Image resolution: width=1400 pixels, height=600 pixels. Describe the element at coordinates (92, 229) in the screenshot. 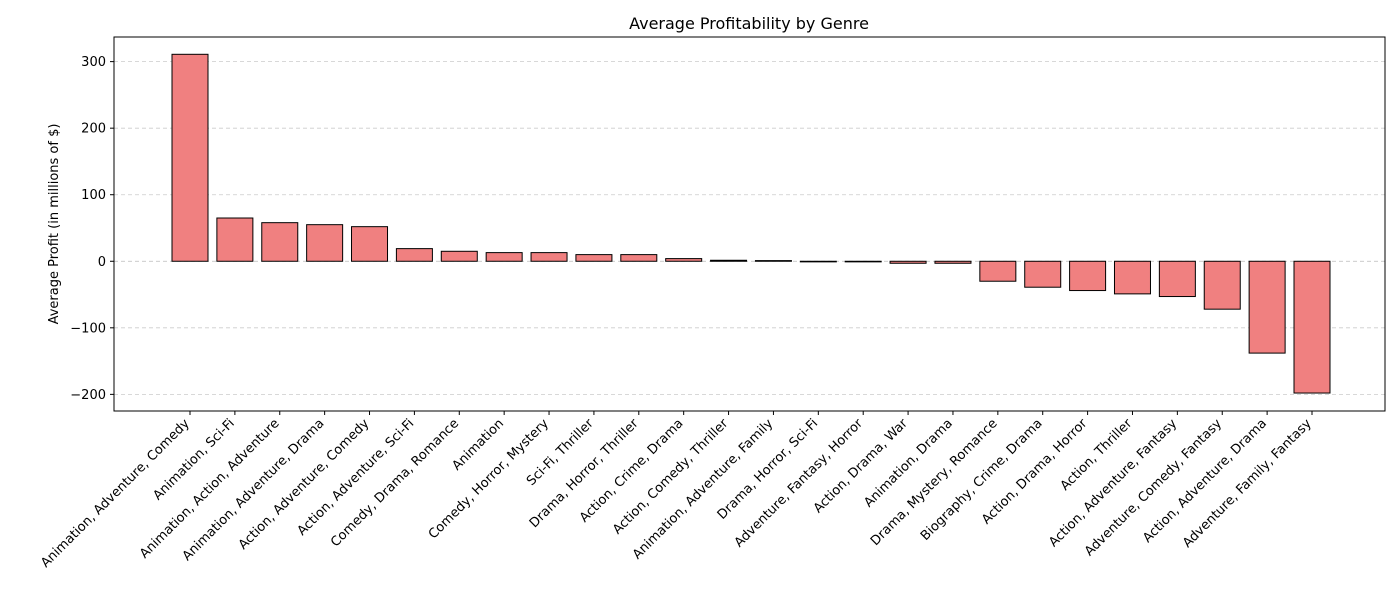

I see `y-axis-ticks: −200 −100 0 100 200 300` at that location.